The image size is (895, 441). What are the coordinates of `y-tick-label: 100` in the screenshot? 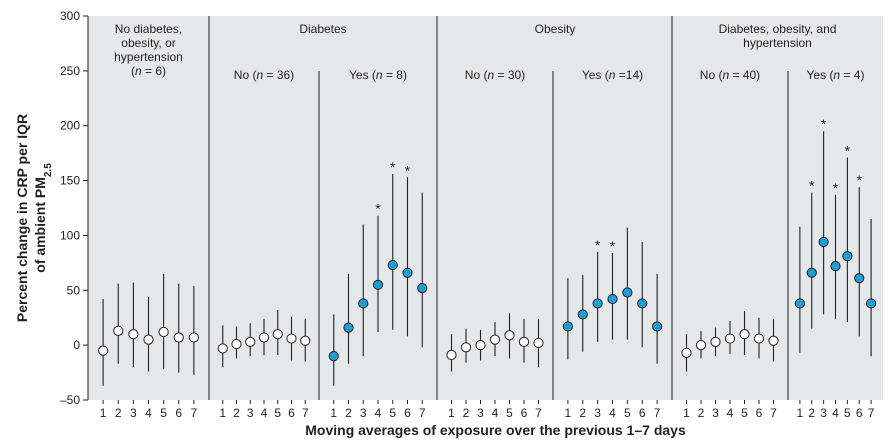 It's located at (70, 235).